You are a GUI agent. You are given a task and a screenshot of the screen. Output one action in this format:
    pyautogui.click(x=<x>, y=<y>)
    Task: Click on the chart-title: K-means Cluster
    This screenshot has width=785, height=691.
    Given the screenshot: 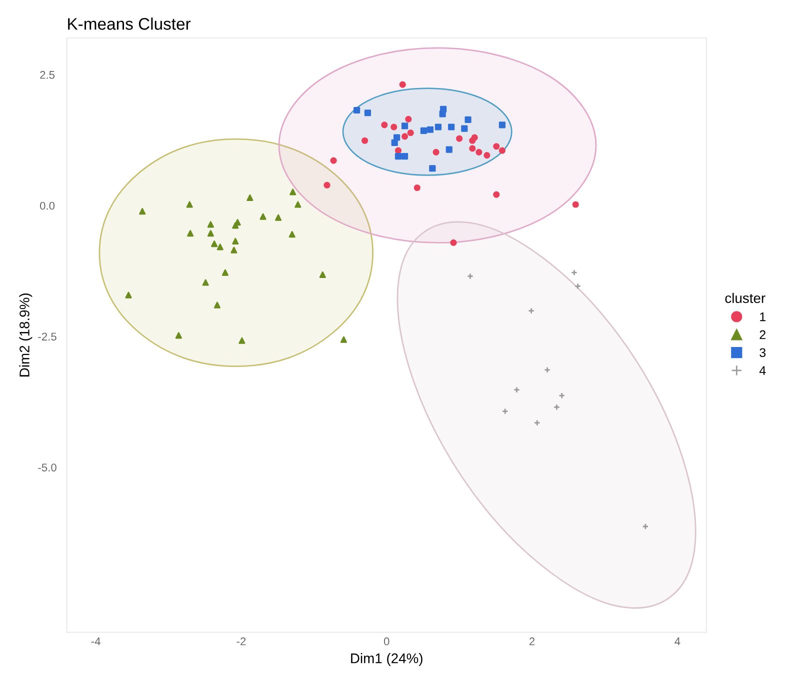 What is the action you would take?
    pyautogui.click(x=129, y=24)
    